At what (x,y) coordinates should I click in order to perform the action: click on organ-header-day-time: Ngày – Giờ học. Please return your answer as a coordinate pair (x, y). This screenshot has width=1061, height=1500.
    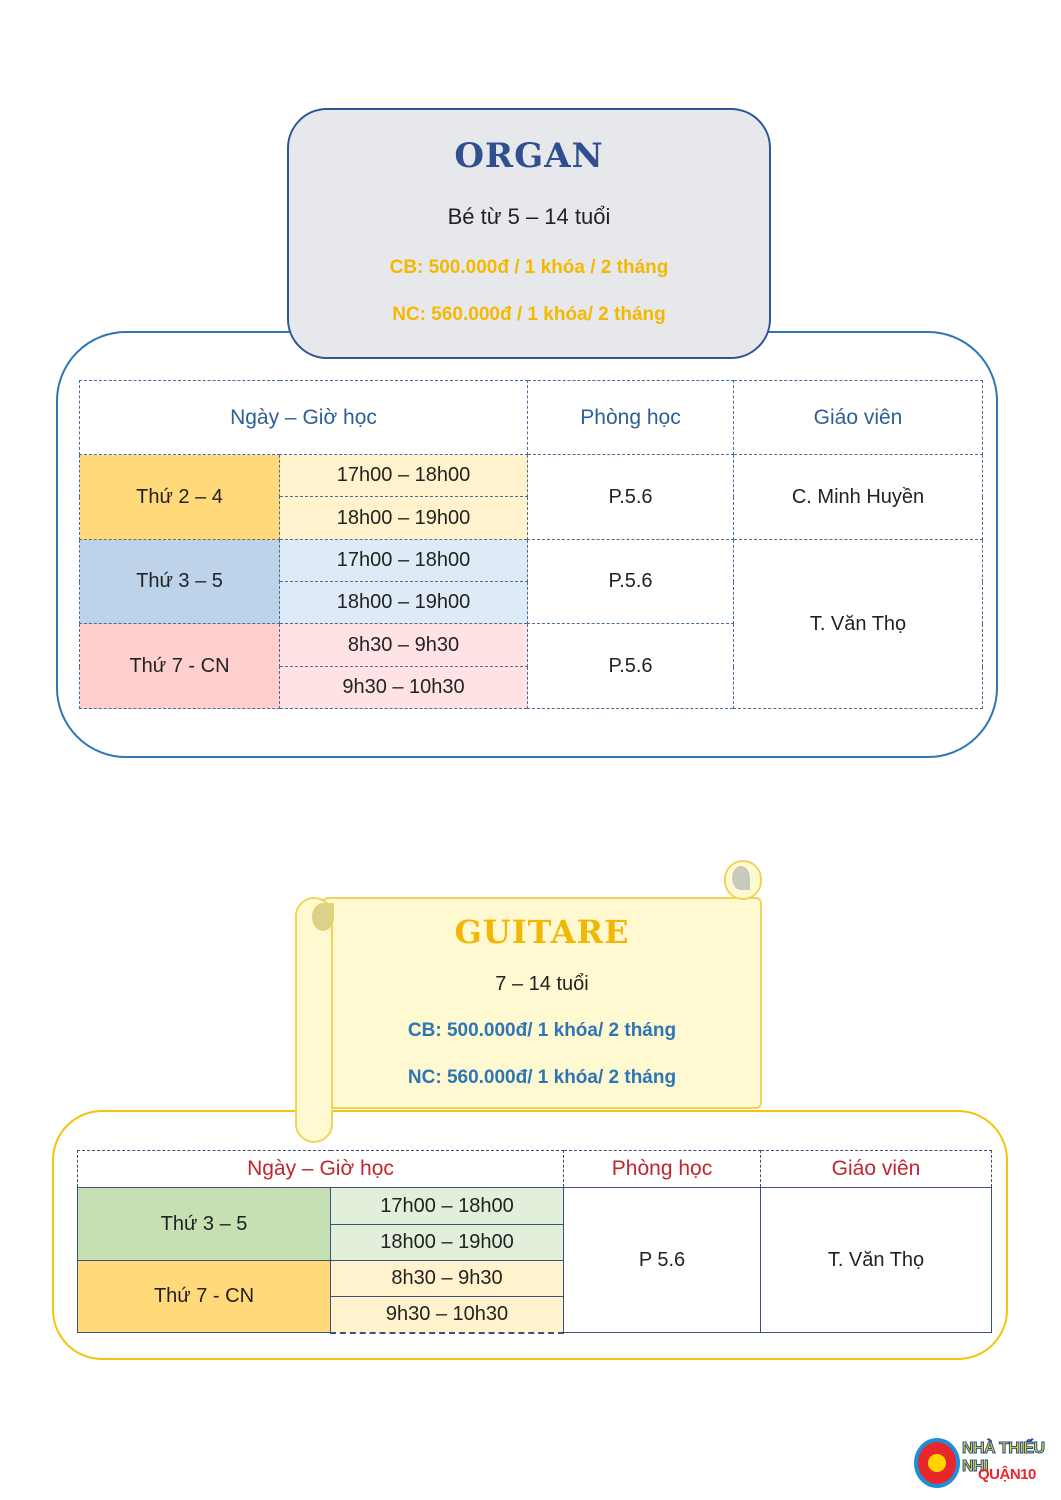
    Looking at the image, I should click on (303, 417).